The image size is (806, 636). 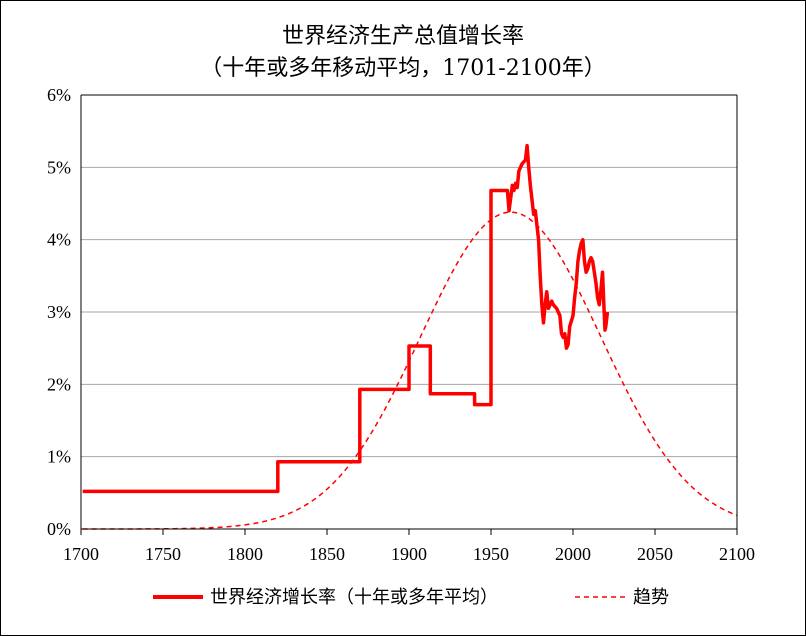 I want to click on y-tick-label: 1%, so click(x=59, y=457).